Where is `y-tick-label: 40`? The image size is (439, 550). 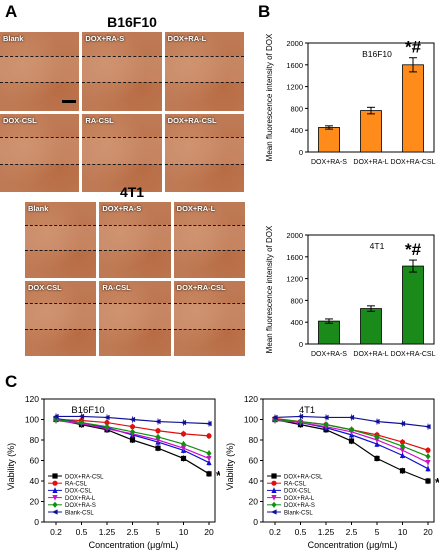 y-tick-label: 40 is located at coordinates (35, 481).